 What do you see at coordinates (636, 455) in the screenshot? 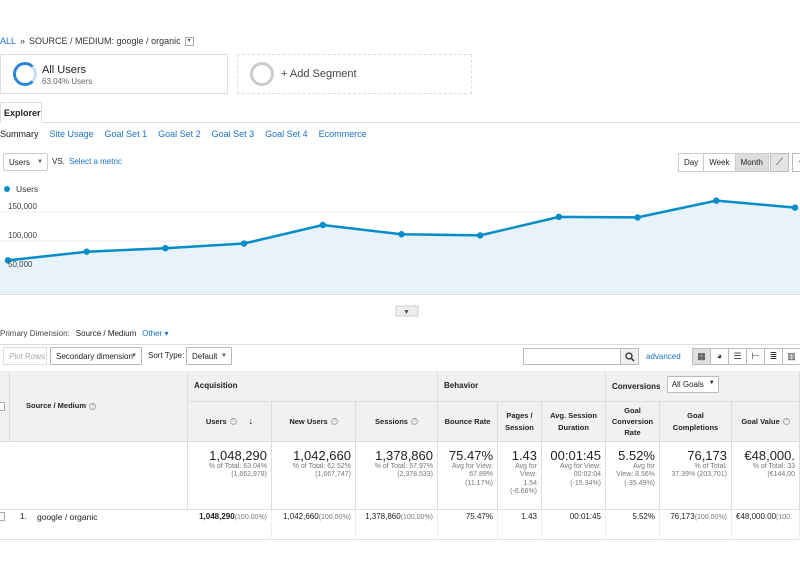
I see `total-goal-conv-value: 5.52%` at bounding box center [636, 455].